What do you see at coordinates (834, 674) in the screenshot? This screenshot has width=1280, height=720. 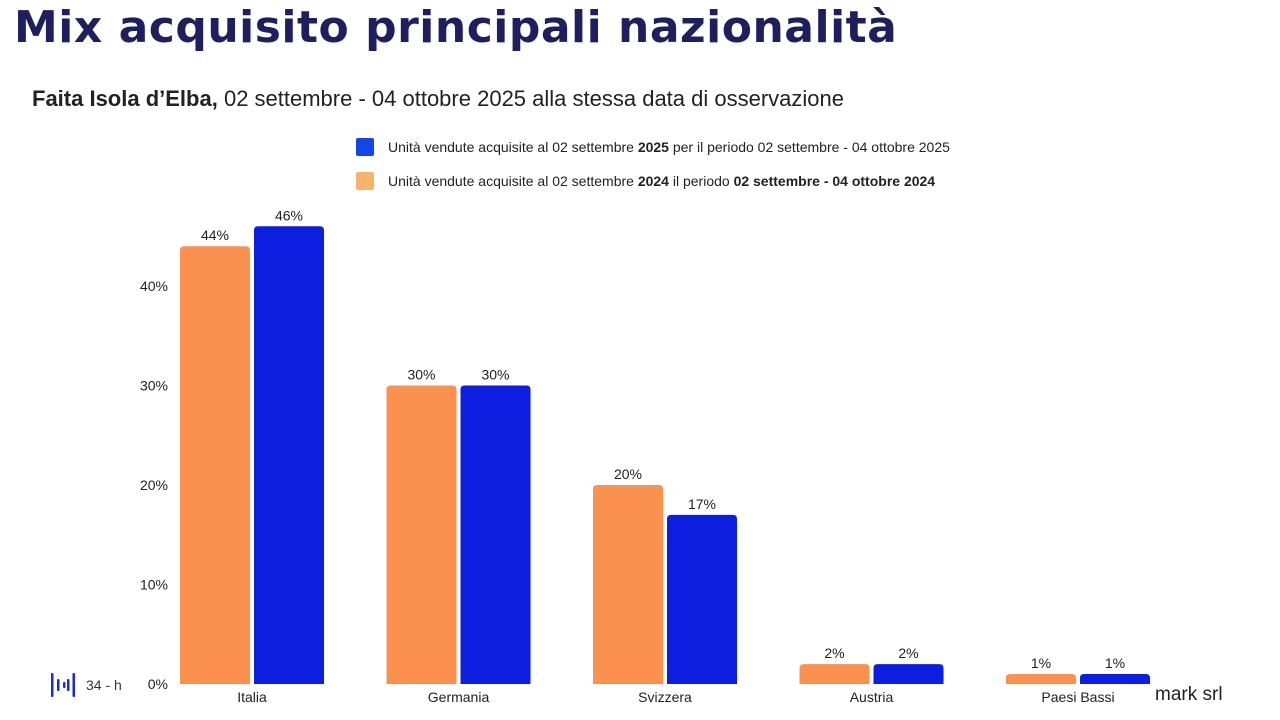 I see `bar-2024-austria` at bounding box center [834, 674].